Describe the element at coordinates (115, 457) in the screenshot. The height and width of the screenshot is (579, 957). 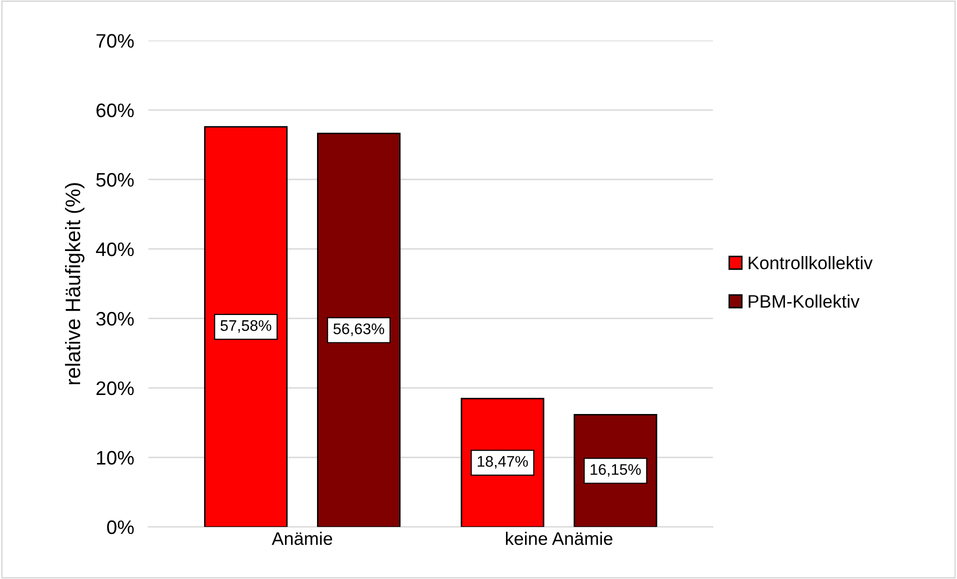
I see `y-tick-label: 10%` at that location.